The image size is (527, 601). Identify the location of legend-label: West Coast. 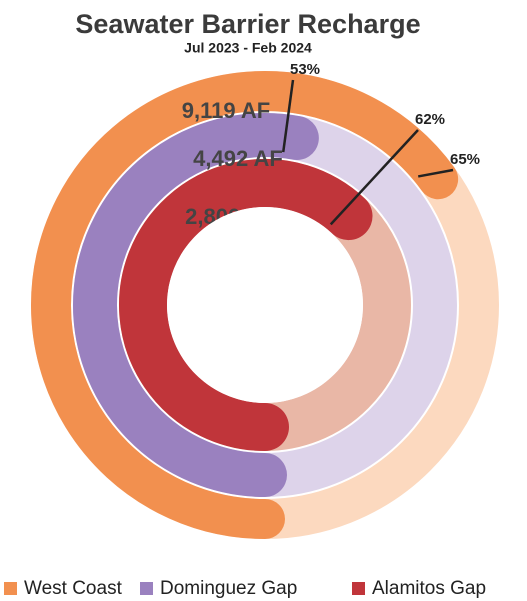
(73, 588).